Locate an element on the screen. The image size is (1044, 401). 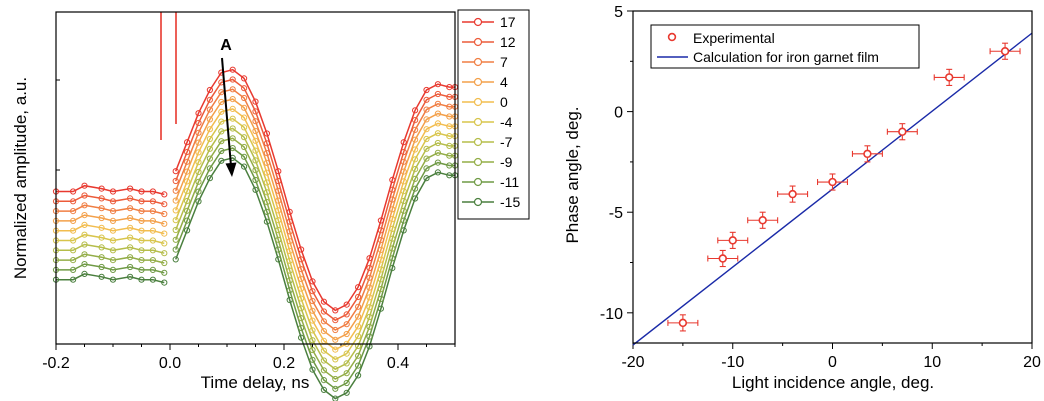
left-x-tick-label: 0.4 is located at coordinates (398, 363).